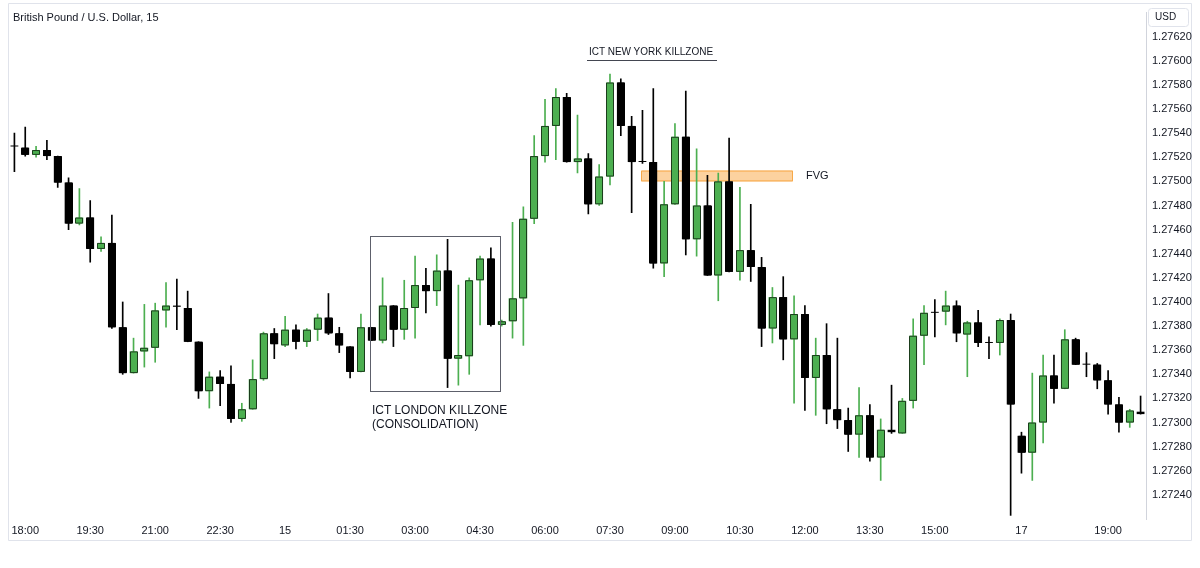 The image size is (1200, 568). Describe the element at coordinates (86, 17) in the screenshot. I see `chart-title: British Pound / U.S. Dollar, 15` at that location.